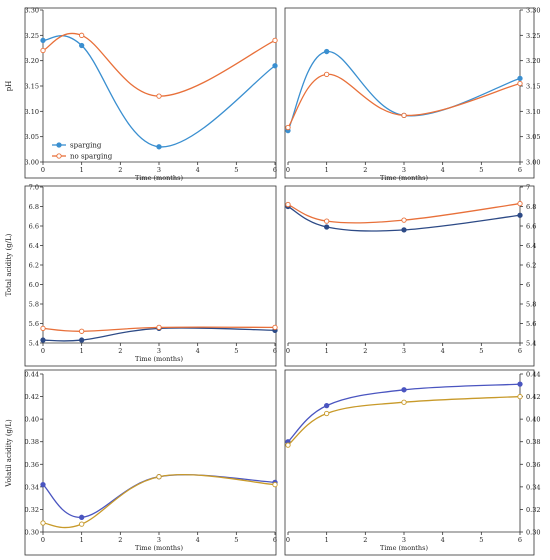 The width and height of the screenshot is (550, 560). I want to click on y-tick-label: 3.20, so click(533, 61).